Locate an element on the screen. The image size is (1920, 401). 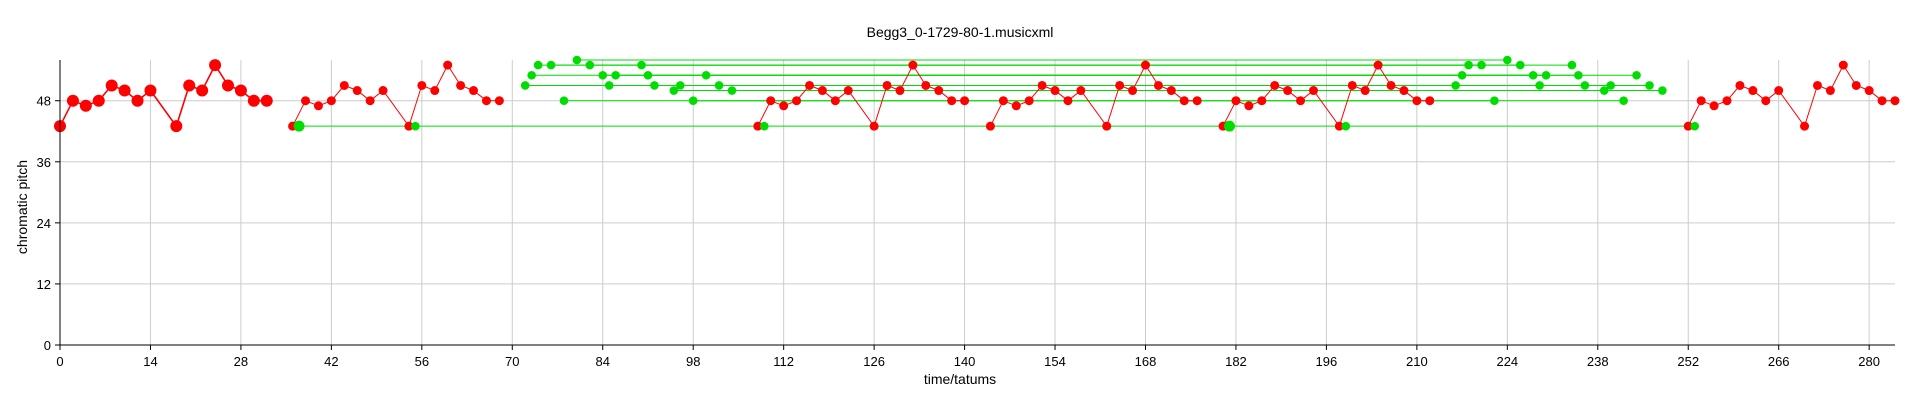
y-tick-label: 48 is located at coordinates (44, 101).